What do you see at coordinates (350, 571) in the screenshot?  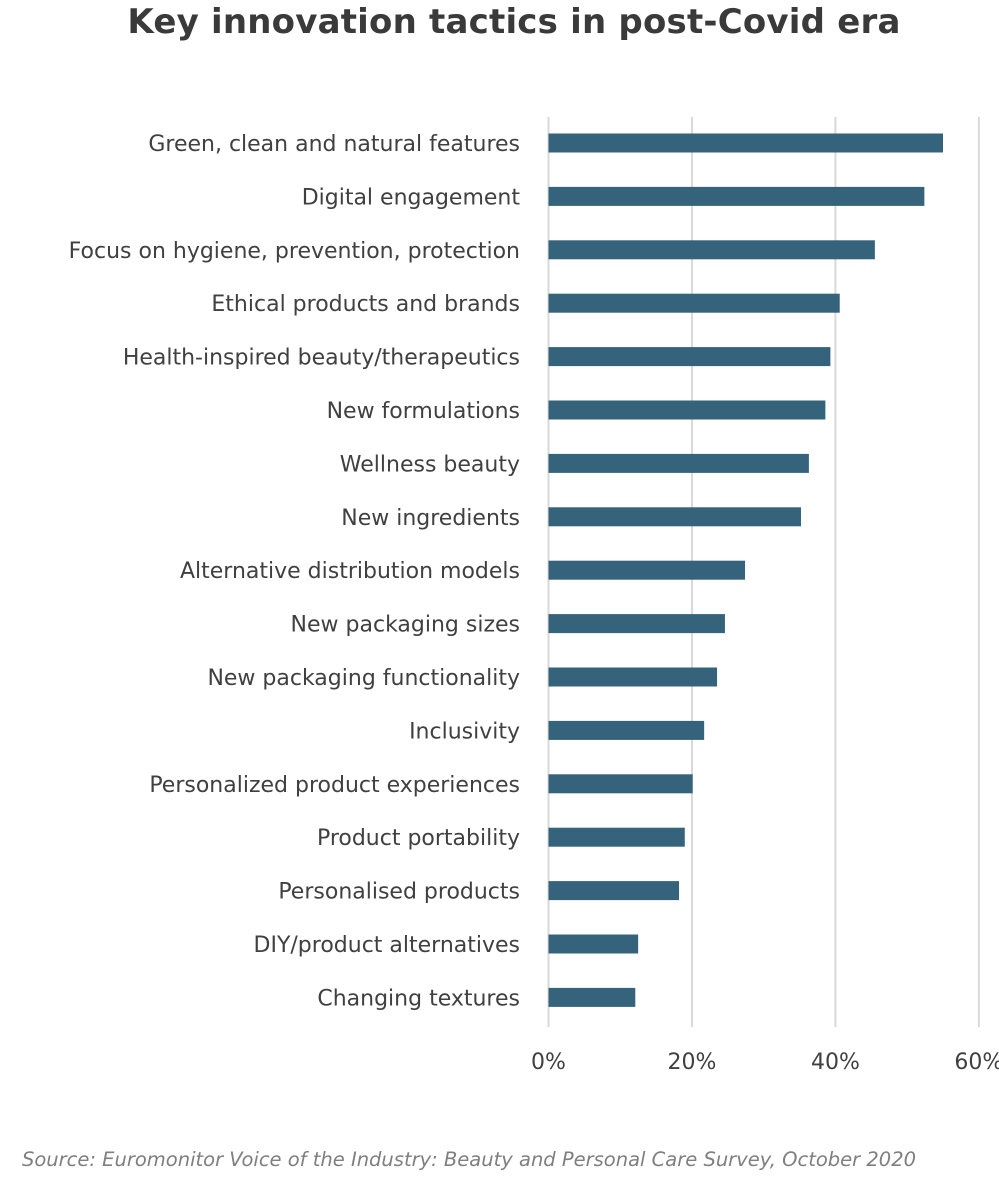 I see `category-label: Alternative distribution models` at bounding box center [350, 571].